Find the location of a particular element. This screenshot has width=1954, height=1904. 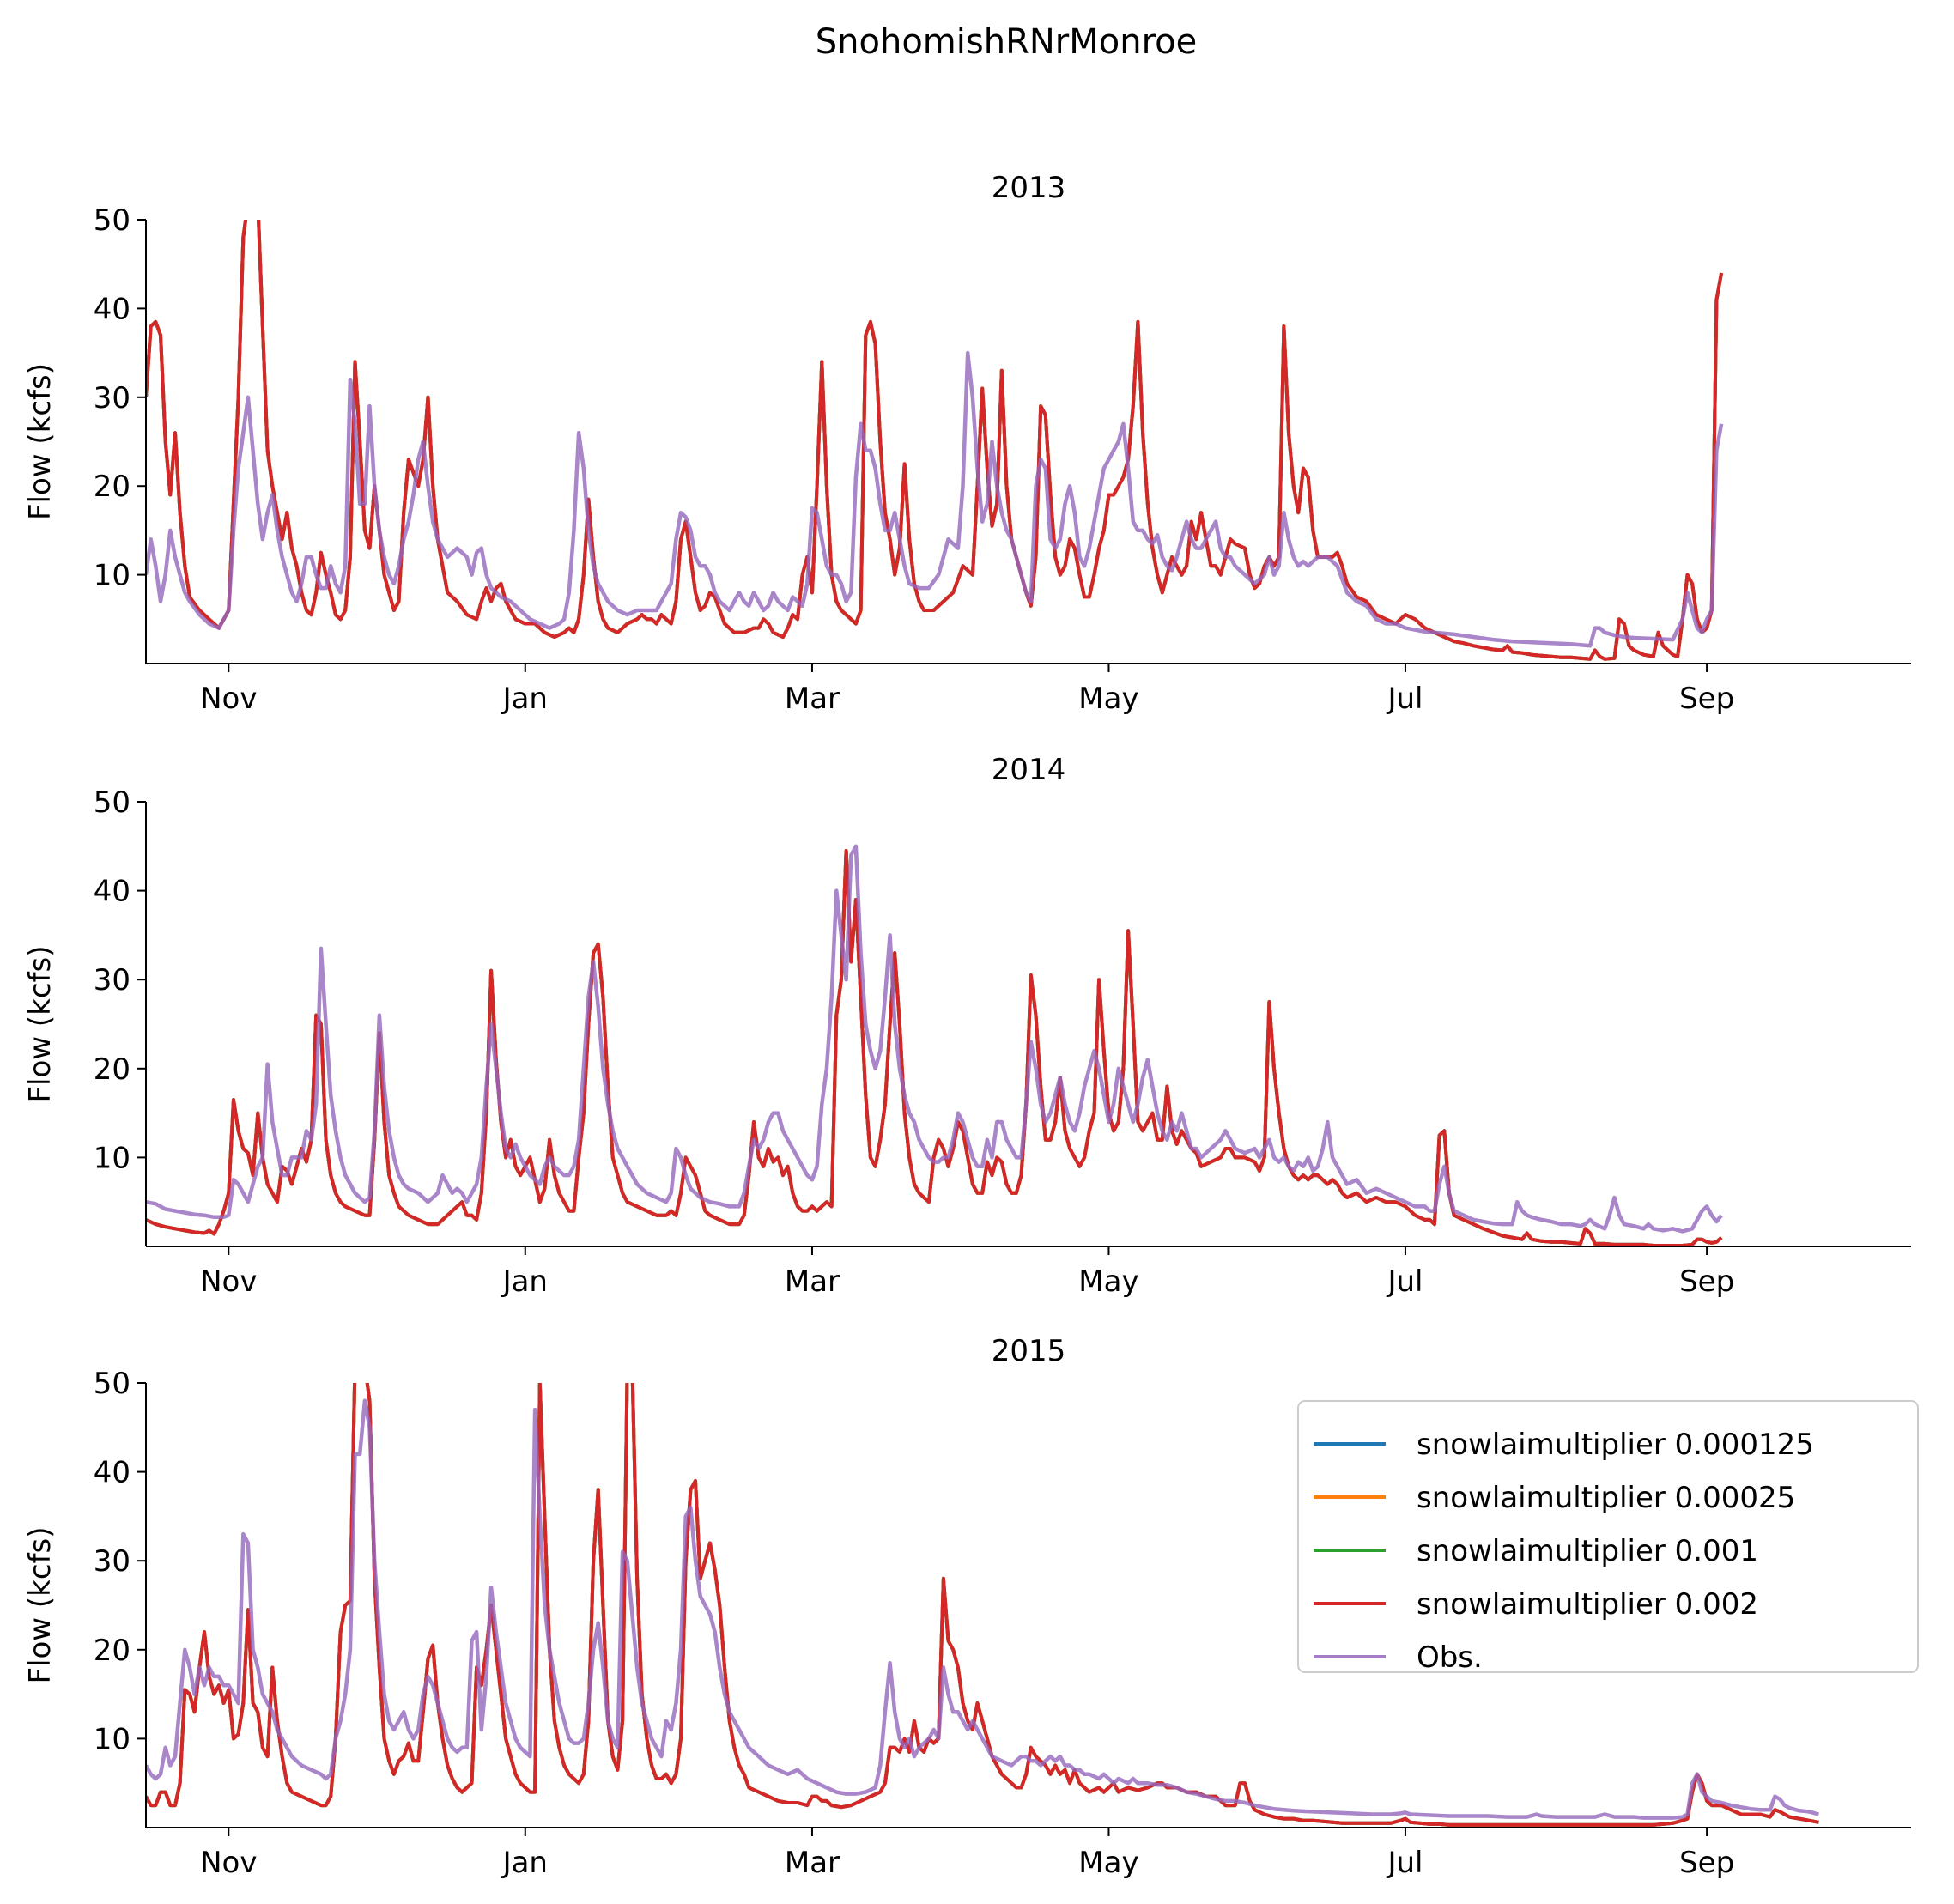

subplot-title: 2014 is located at coordinates (1029, 770).